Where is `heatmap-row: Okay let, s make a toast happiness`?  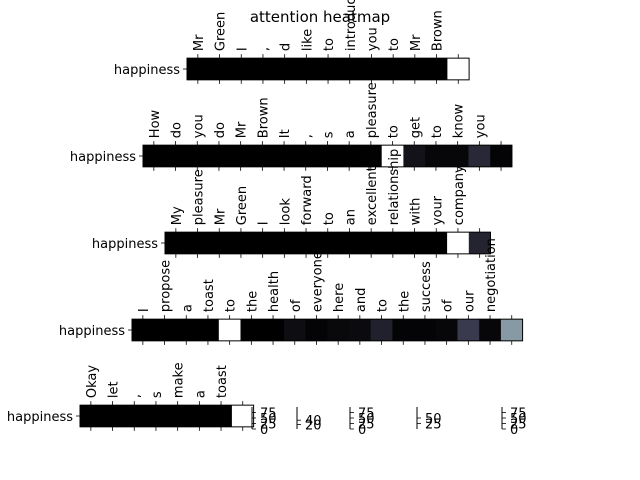 heatmap-row: Okay let, s make a toast happiness is located at coordinates (131, 396).